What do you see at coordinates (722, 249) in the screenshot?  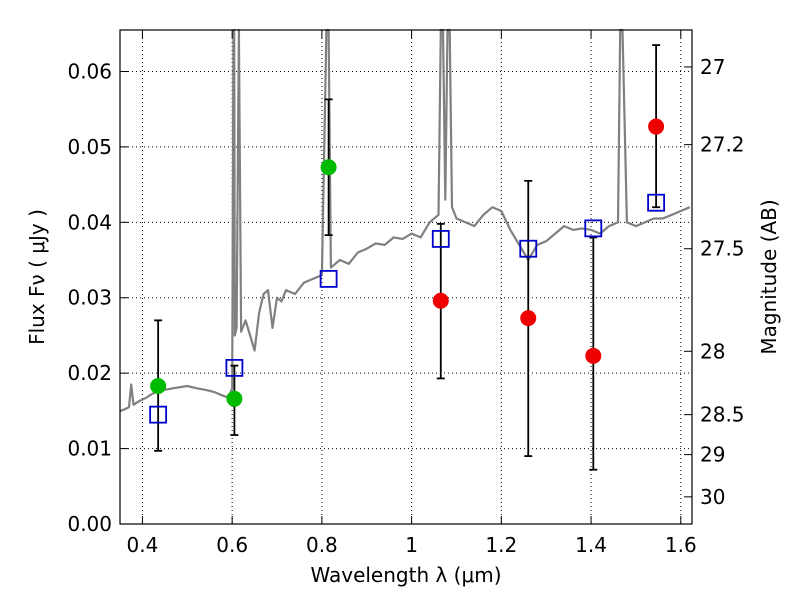 I see `right-tick-label: 27.5` at bounding box center [722, 249].